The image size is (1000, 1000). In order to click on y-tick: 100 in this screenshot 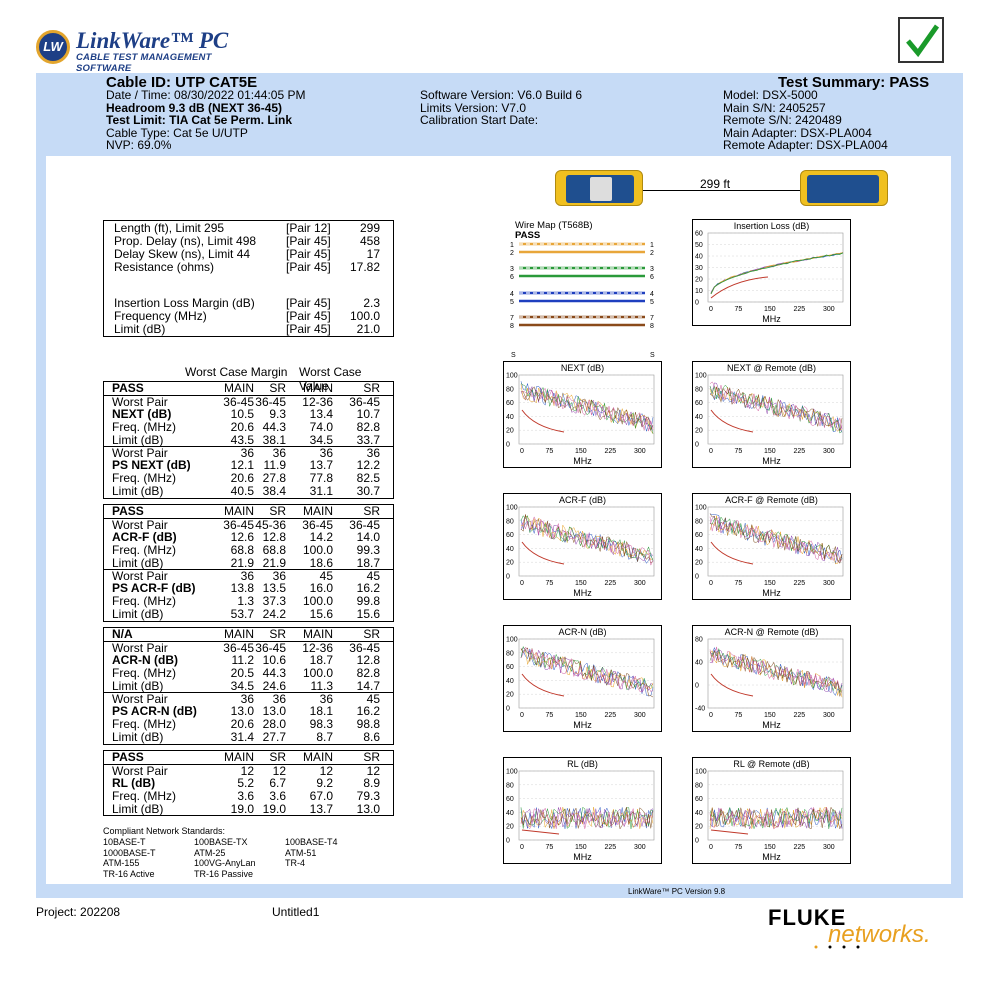, I will do `click(512, 640)`.